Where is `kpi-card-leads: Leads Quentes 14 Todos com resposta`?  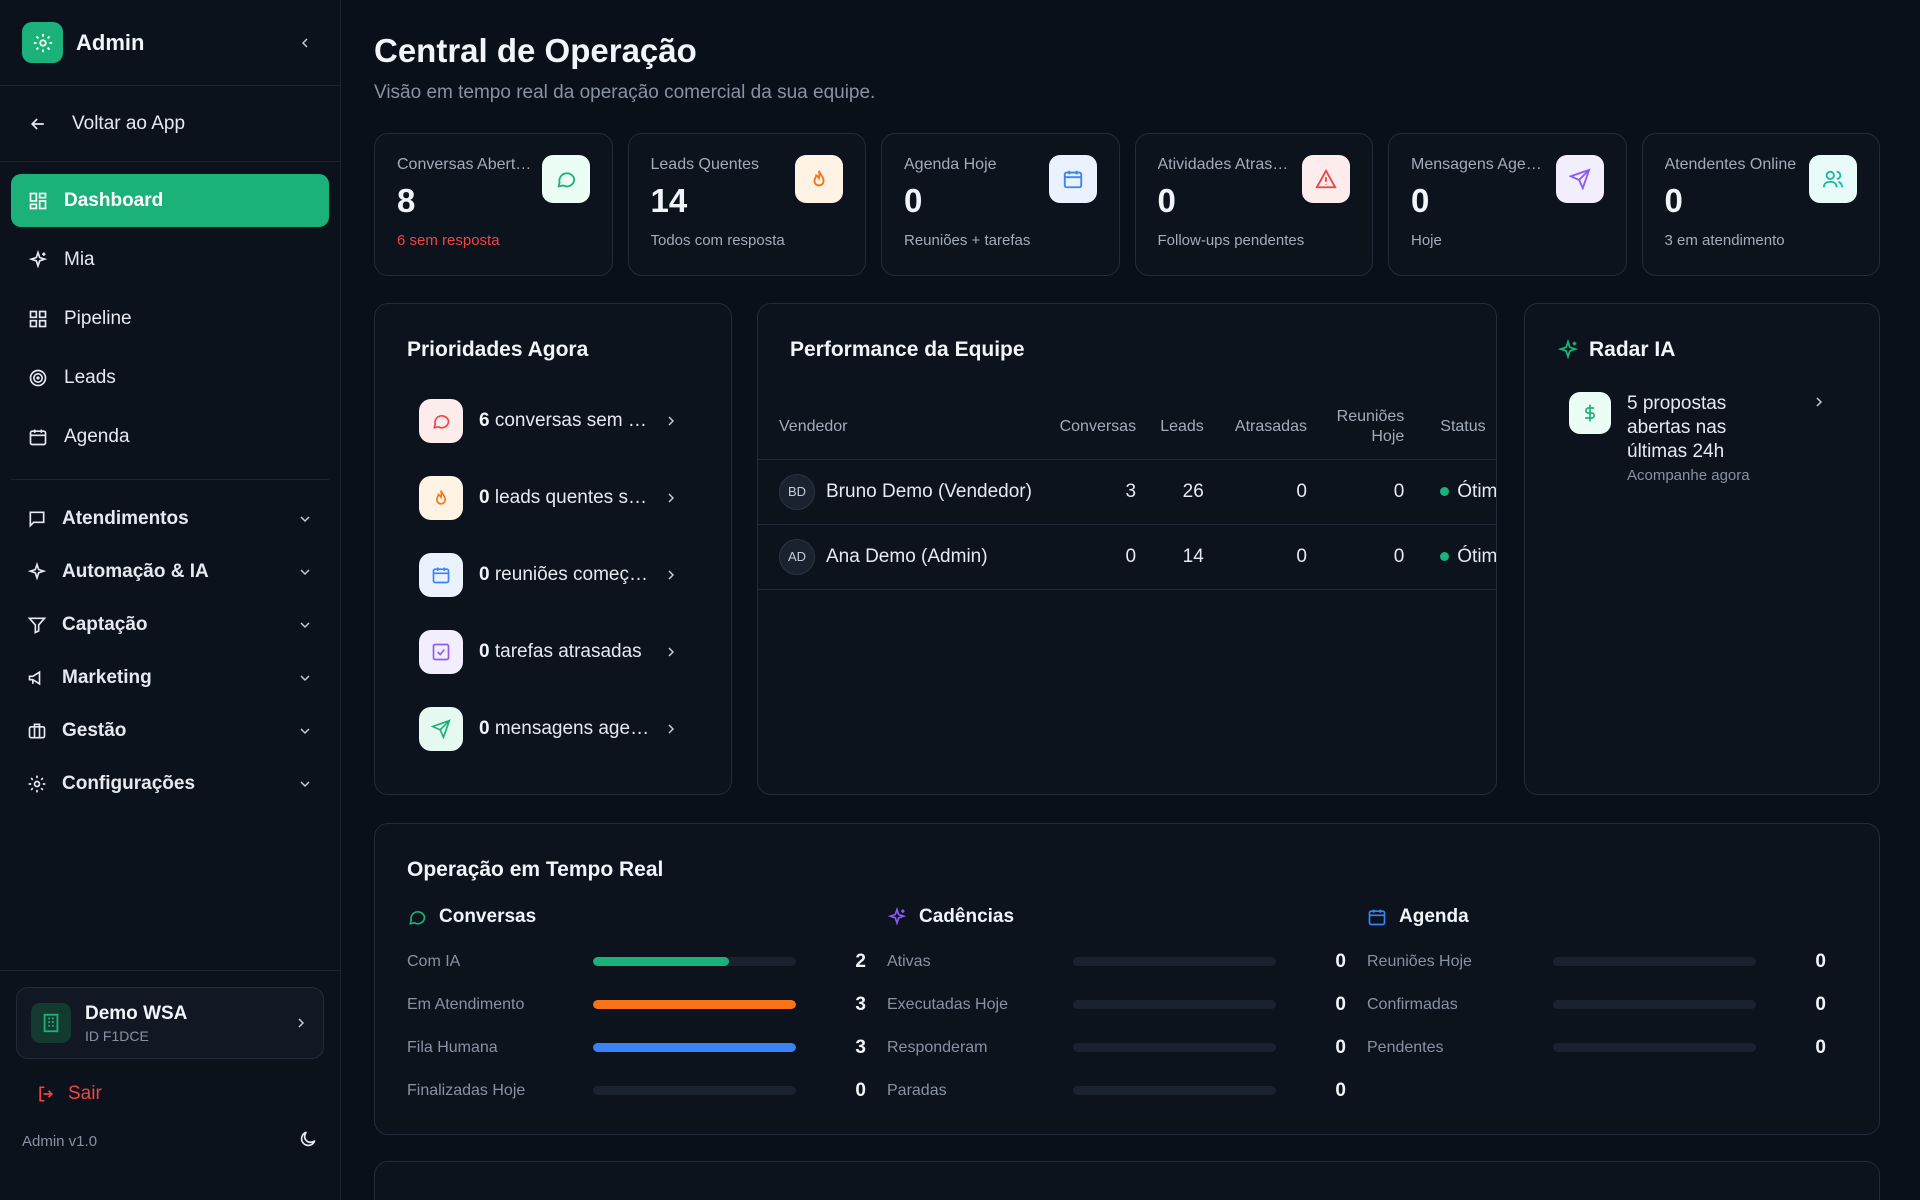 kpi-card-leads: Leads Quentes 14 Todos com resposta is located at coordinates (746, 204).